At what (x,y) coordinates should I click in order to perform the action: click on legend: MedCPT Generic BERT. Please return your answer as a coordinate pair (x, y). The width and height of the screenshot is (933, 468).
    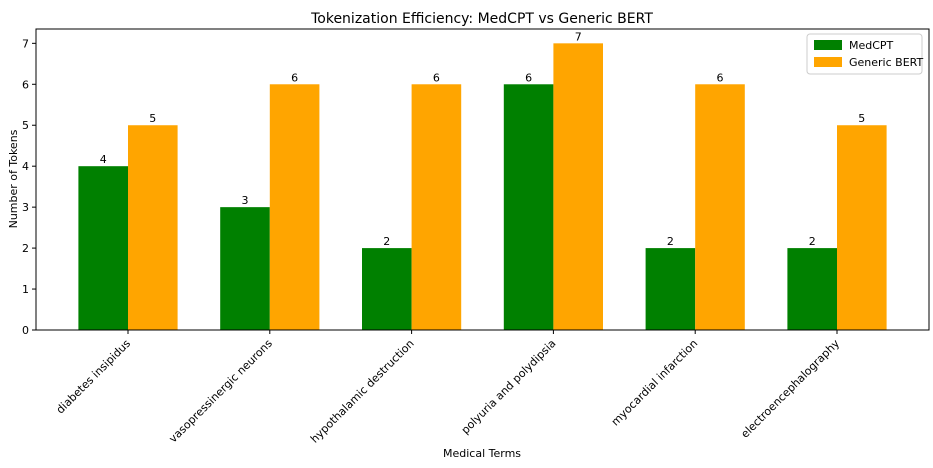
    Looking at the image, I should click on (864, 54).